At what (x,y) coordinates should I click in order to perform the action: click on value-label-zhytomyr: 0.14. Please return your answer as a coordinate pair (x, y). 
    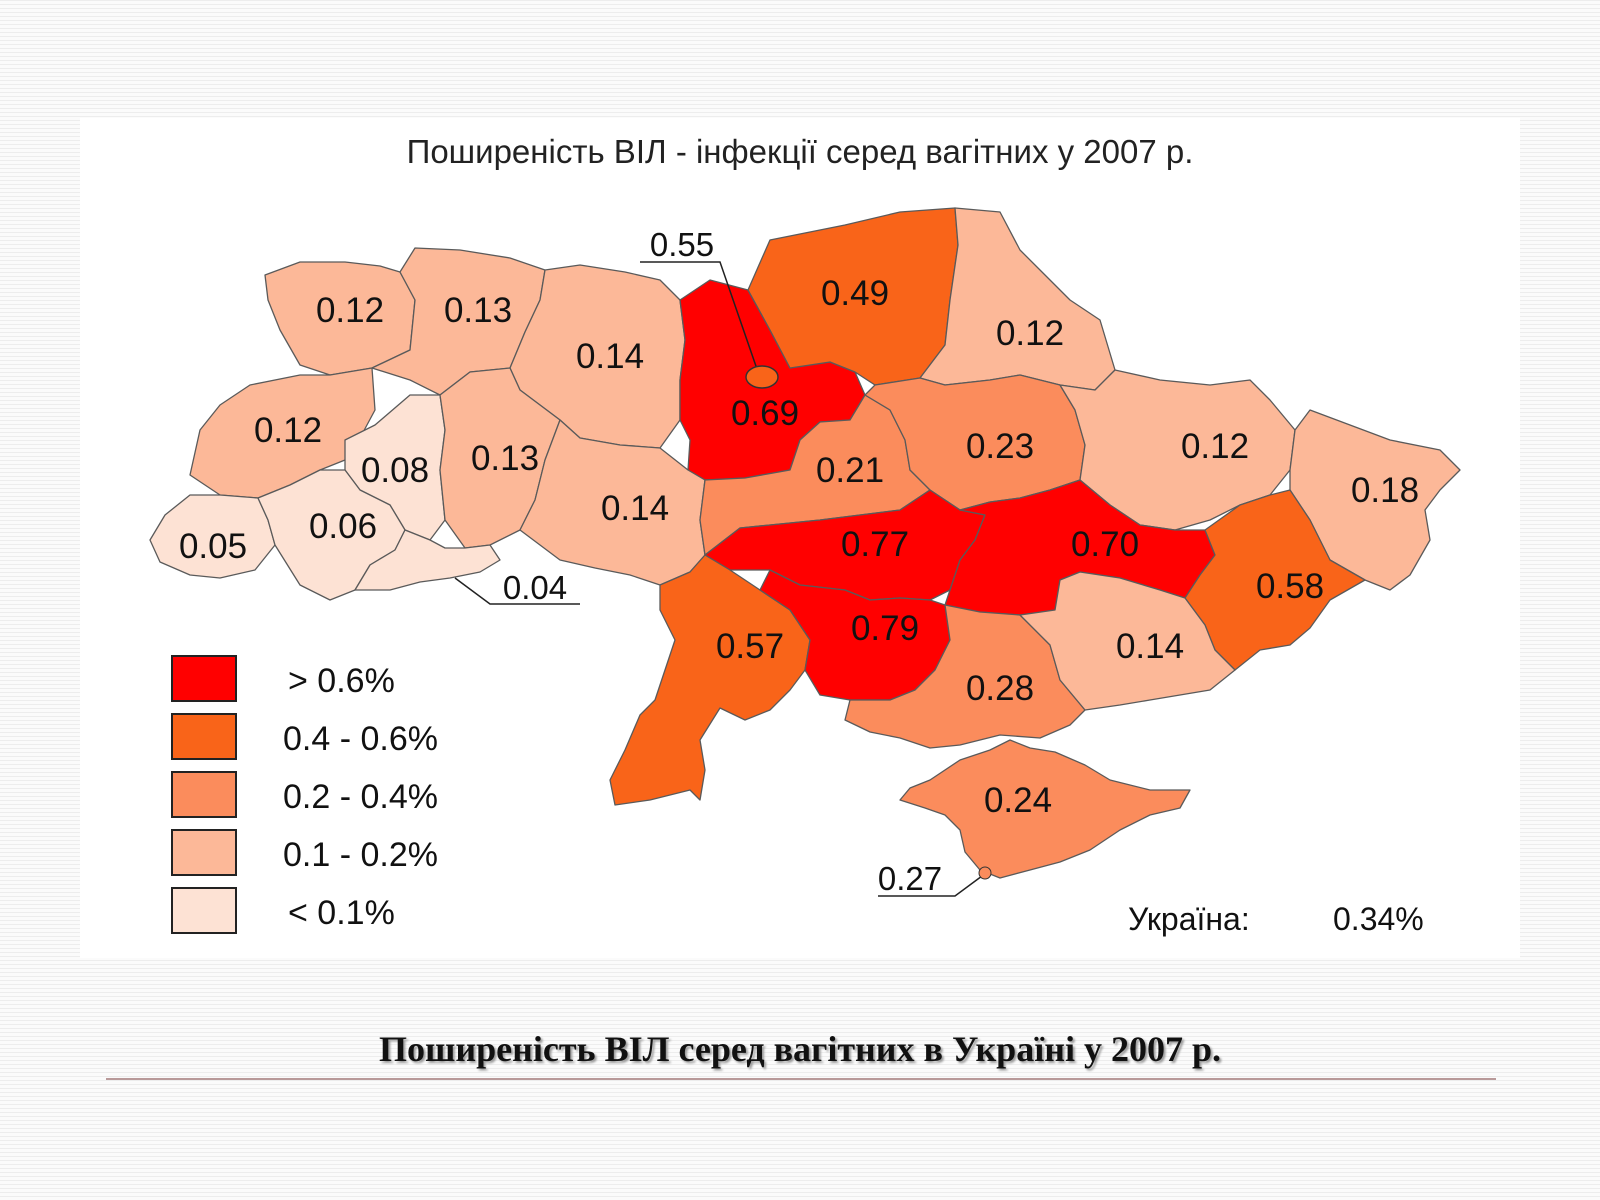
    Looking at the image, I should click on (610, 356).